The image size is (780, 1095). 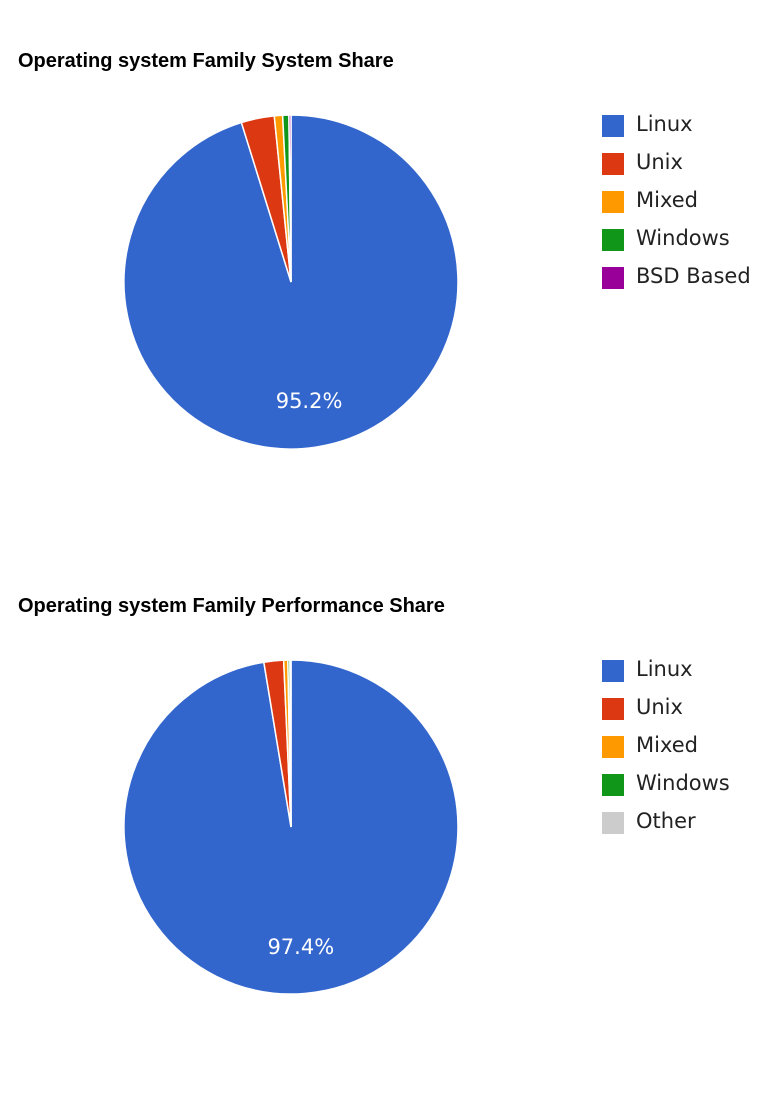 I want to click on performance-share-pie: 97.4%, so click(x=291, y=827).